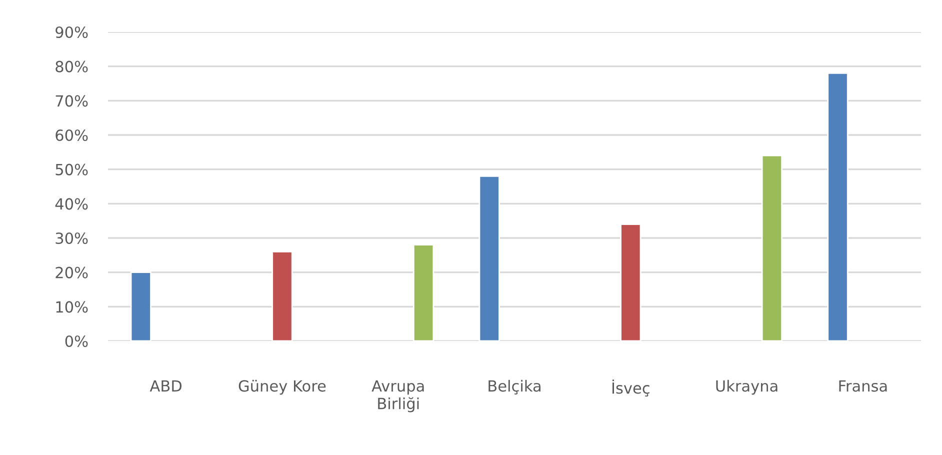  What do you see at coordinates (166, 386) in the screenshot?
I see `x-tick-label: ABD` at bounding box center [166, 386].